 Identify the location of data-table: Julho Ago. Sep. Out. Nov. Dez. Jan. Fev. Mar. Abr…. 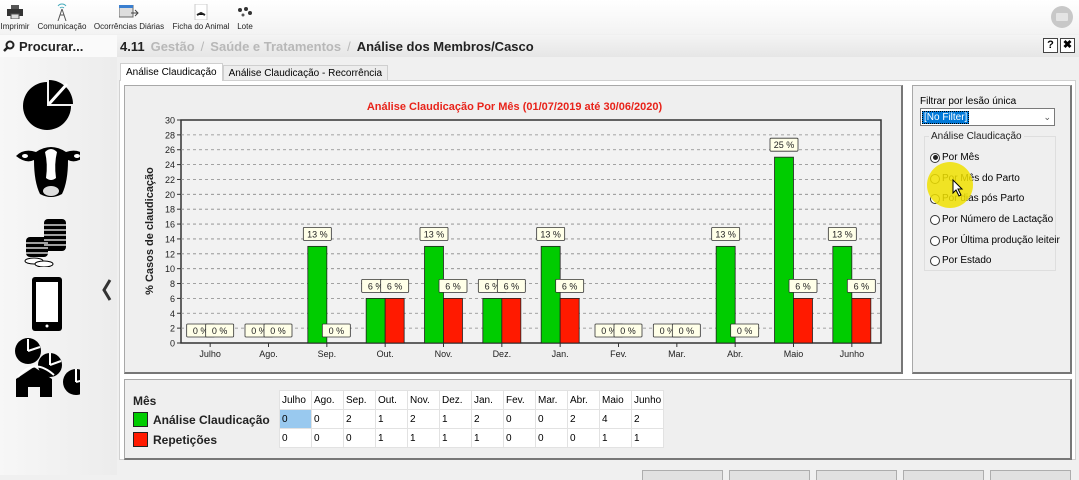
(472, 419).